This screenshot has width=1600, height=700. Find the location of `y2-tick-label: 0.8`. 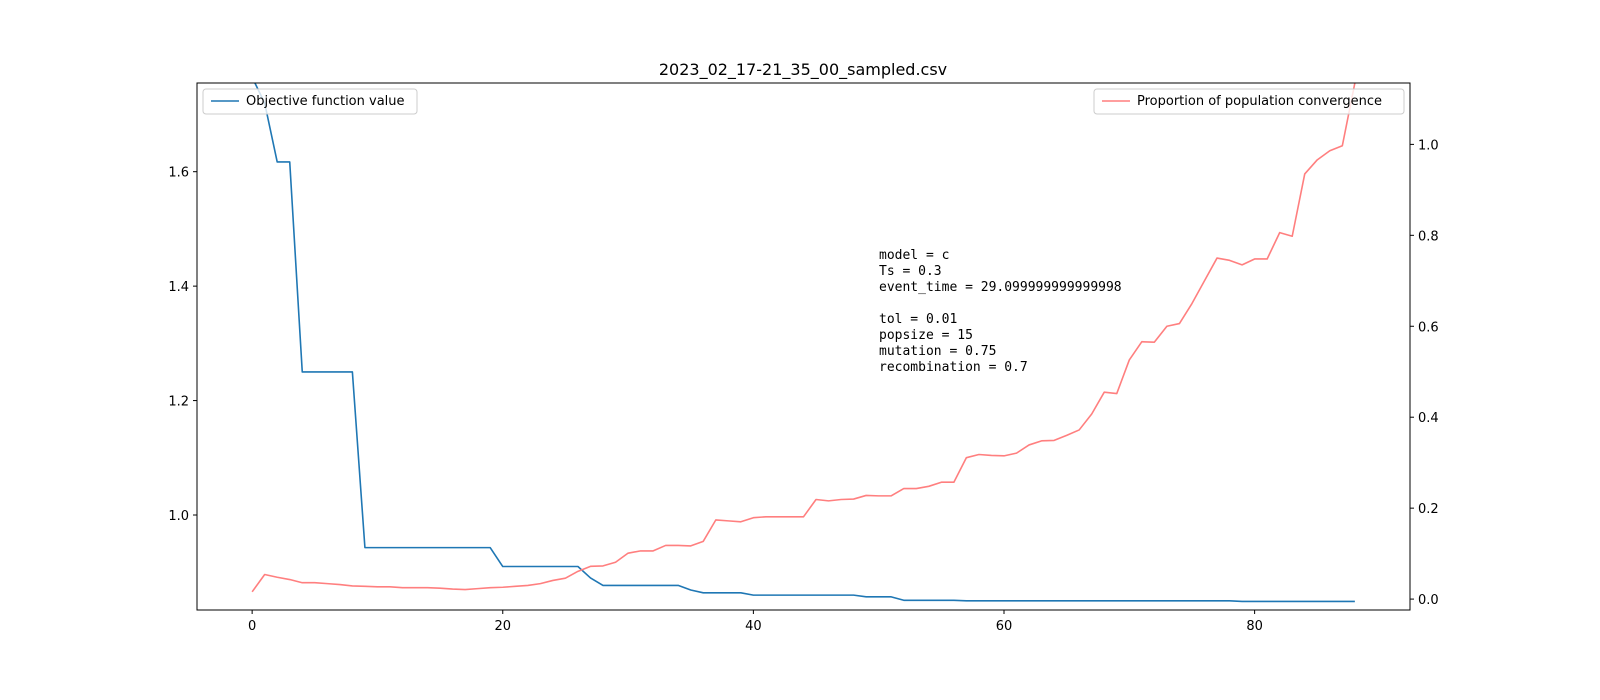

y2-tick-label: 0.8 is located at coordinates (1428, 236).